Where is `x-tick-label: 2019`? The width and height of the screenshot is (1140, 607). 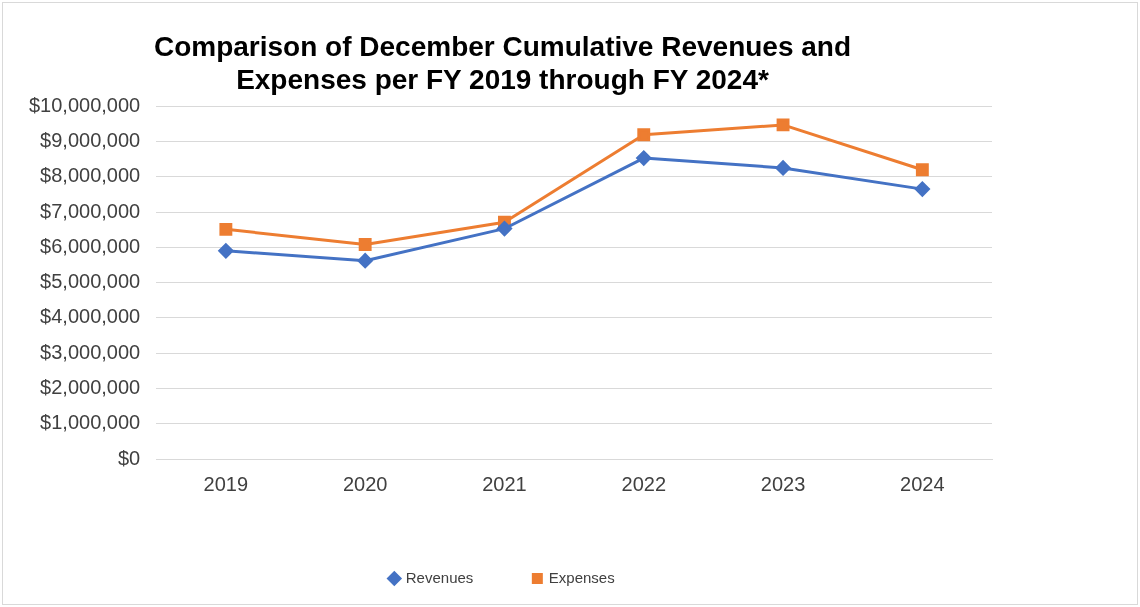 x-tick-label: 2019 is located at coordinates (226, 483).